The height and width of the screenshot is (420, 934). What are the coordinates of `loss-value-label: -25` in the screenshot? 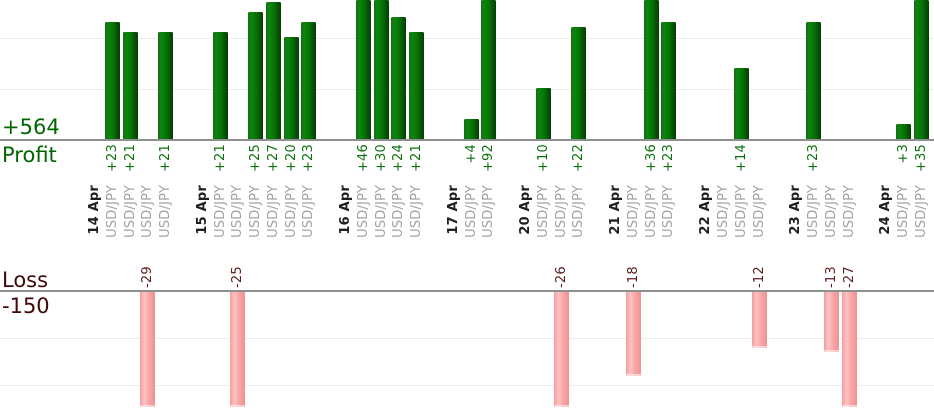 It's located at (238, 277).